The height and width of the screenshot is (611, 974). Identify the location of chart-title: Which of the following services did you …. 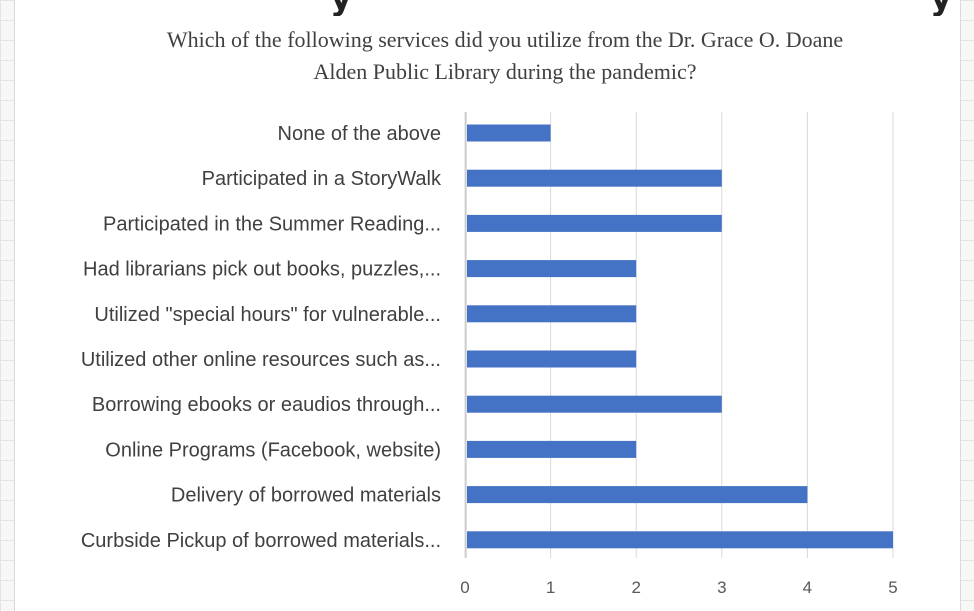
(505, 56).